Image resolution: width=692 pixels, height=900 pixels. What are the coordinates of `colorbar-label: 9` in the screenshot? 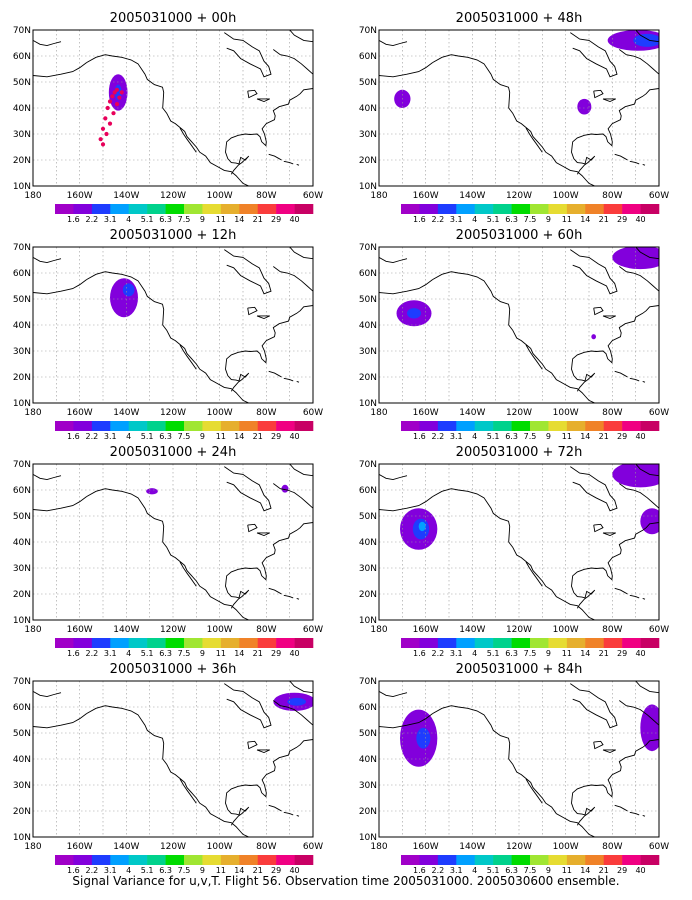 It's located at (202, 653).